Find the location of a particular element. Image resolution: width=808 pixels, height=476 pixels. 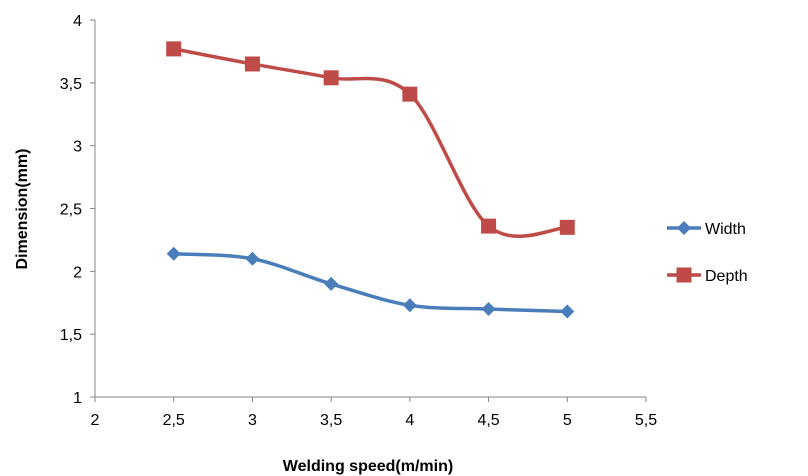

x-tick-label: 3,5 is located at coordinates (331, 420).